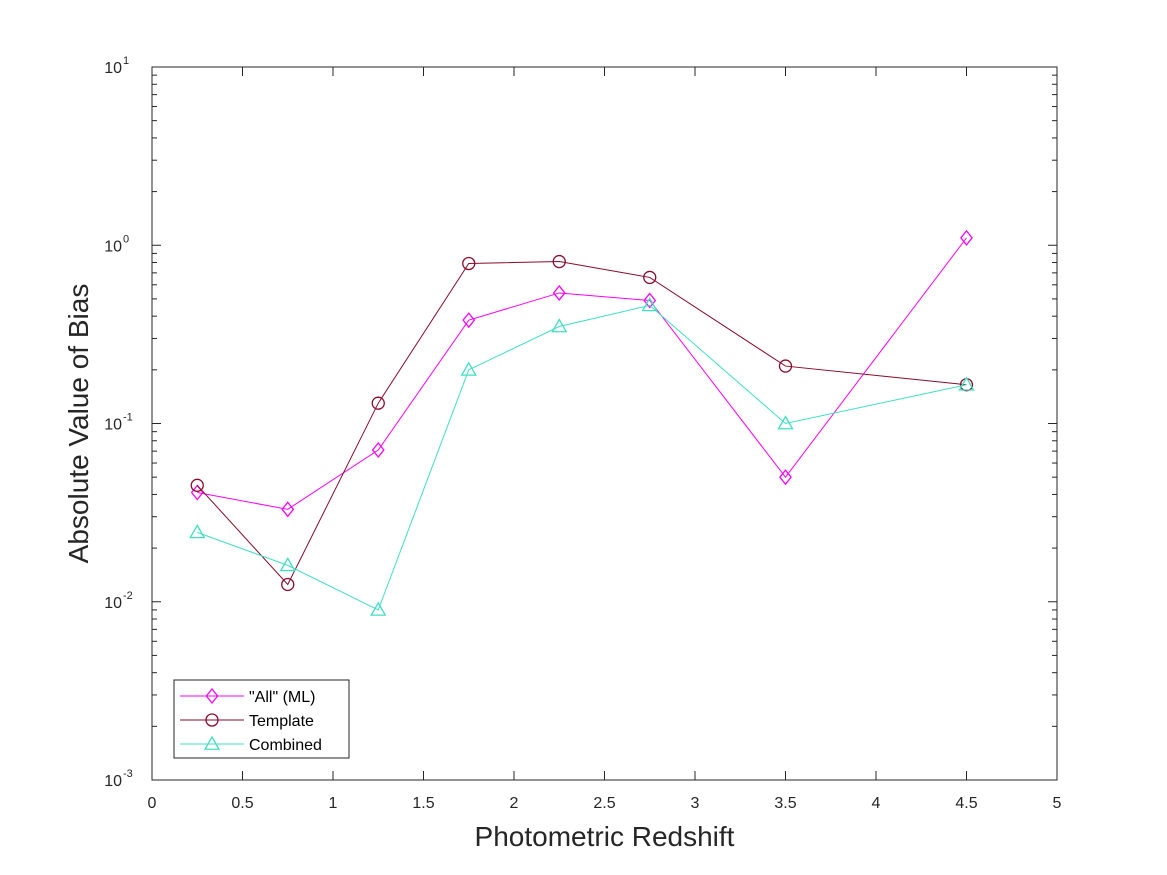  Describe the element at coordinates (152, 803) in the screenshot. I see `x-tick-label: 0` at that location.